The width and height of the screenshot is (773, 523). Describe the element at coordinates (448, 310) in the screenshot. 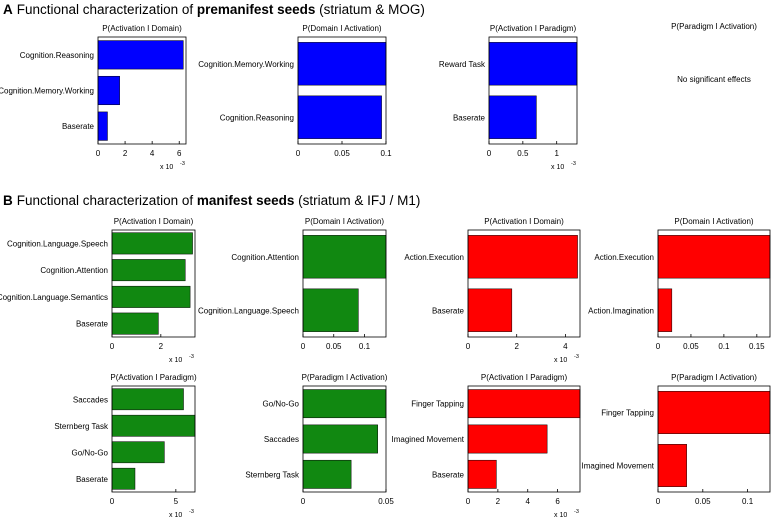

I see `chart-b3-category-label-1: Baserate` at that location.